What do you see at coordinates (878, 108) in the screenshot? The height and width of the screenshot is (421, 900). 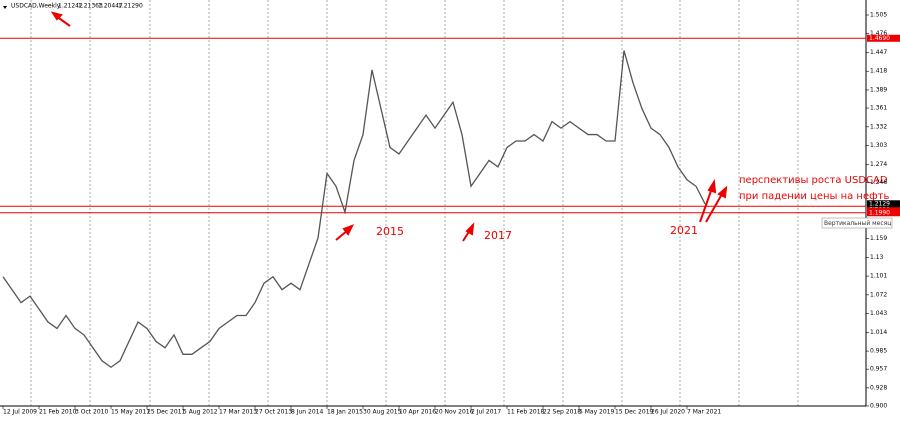 I see `y-tick-label: 1.361` at bounding box center [878, 108].